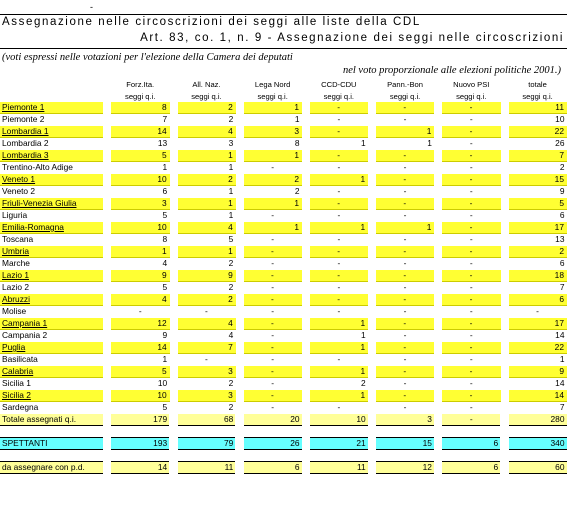  Describe the element at coordinates (51, 85) in the screenshot. I see `header-corner` at that location.